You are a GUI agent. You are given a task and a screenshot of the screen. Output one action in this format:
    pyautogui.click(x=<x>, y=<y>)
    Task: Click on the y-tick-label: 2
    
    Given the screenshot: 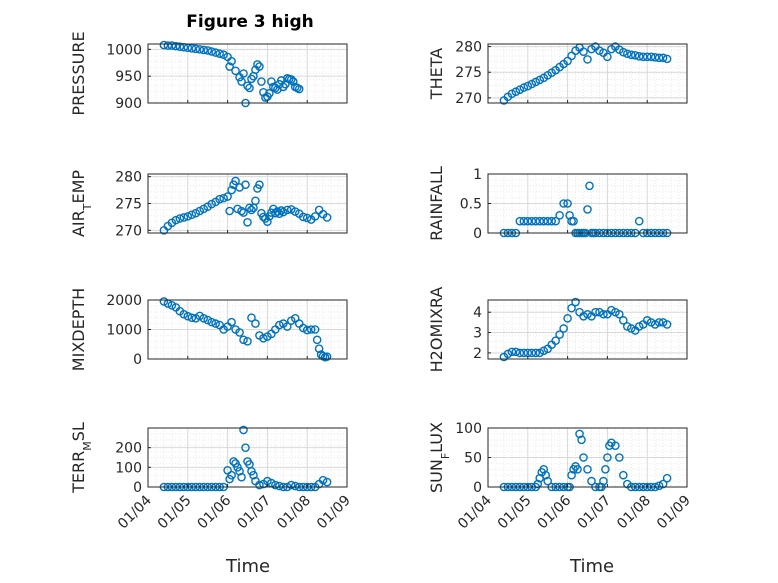 What is the action you would take?
    pyautogui.click(x=477, y=354)
    